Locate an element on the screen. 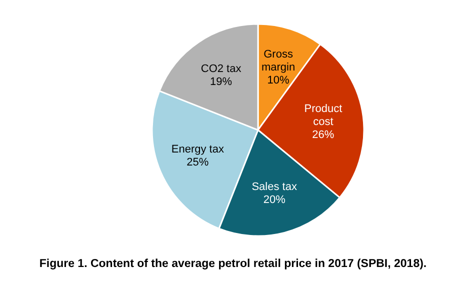  slice-label: CO2 tax is located at coordinates (221, 69).